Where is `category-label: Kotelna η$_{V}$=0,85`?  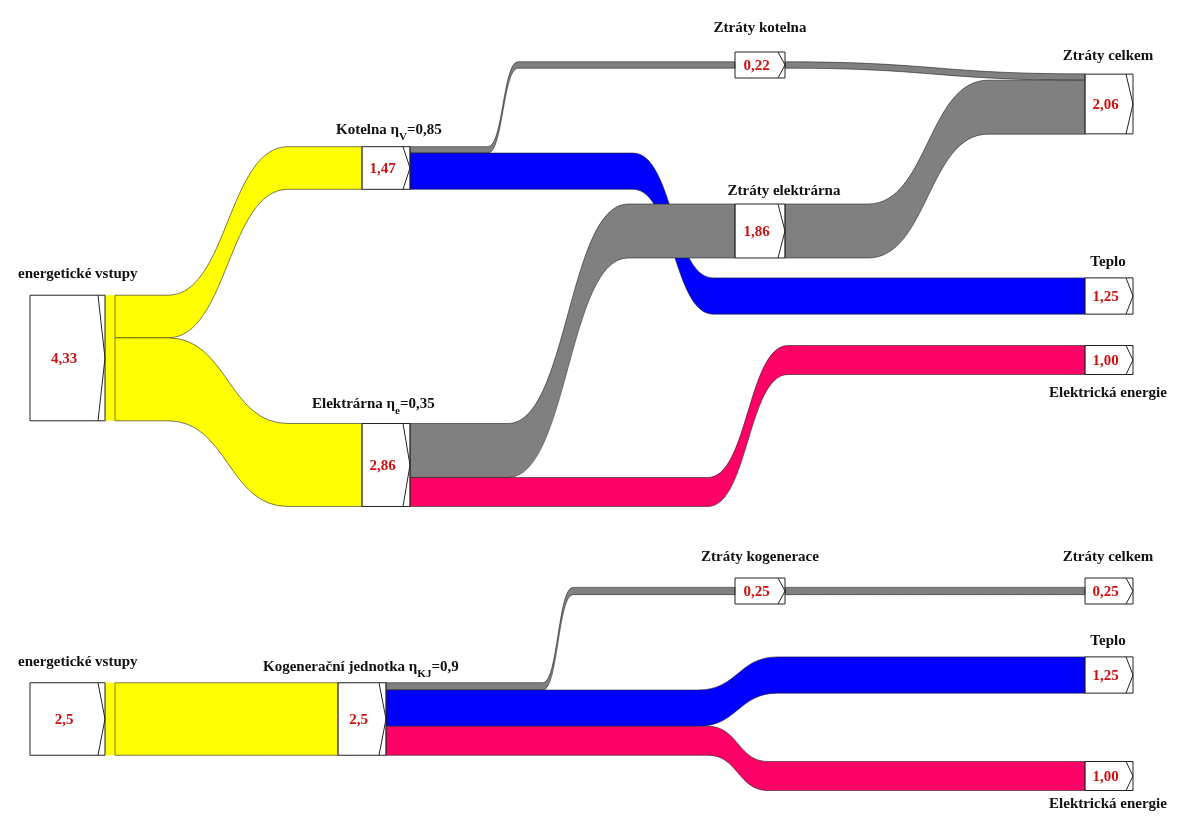 category-label: Kotelna η$_{V}$=0,85 is located at coordinates (389, 131).